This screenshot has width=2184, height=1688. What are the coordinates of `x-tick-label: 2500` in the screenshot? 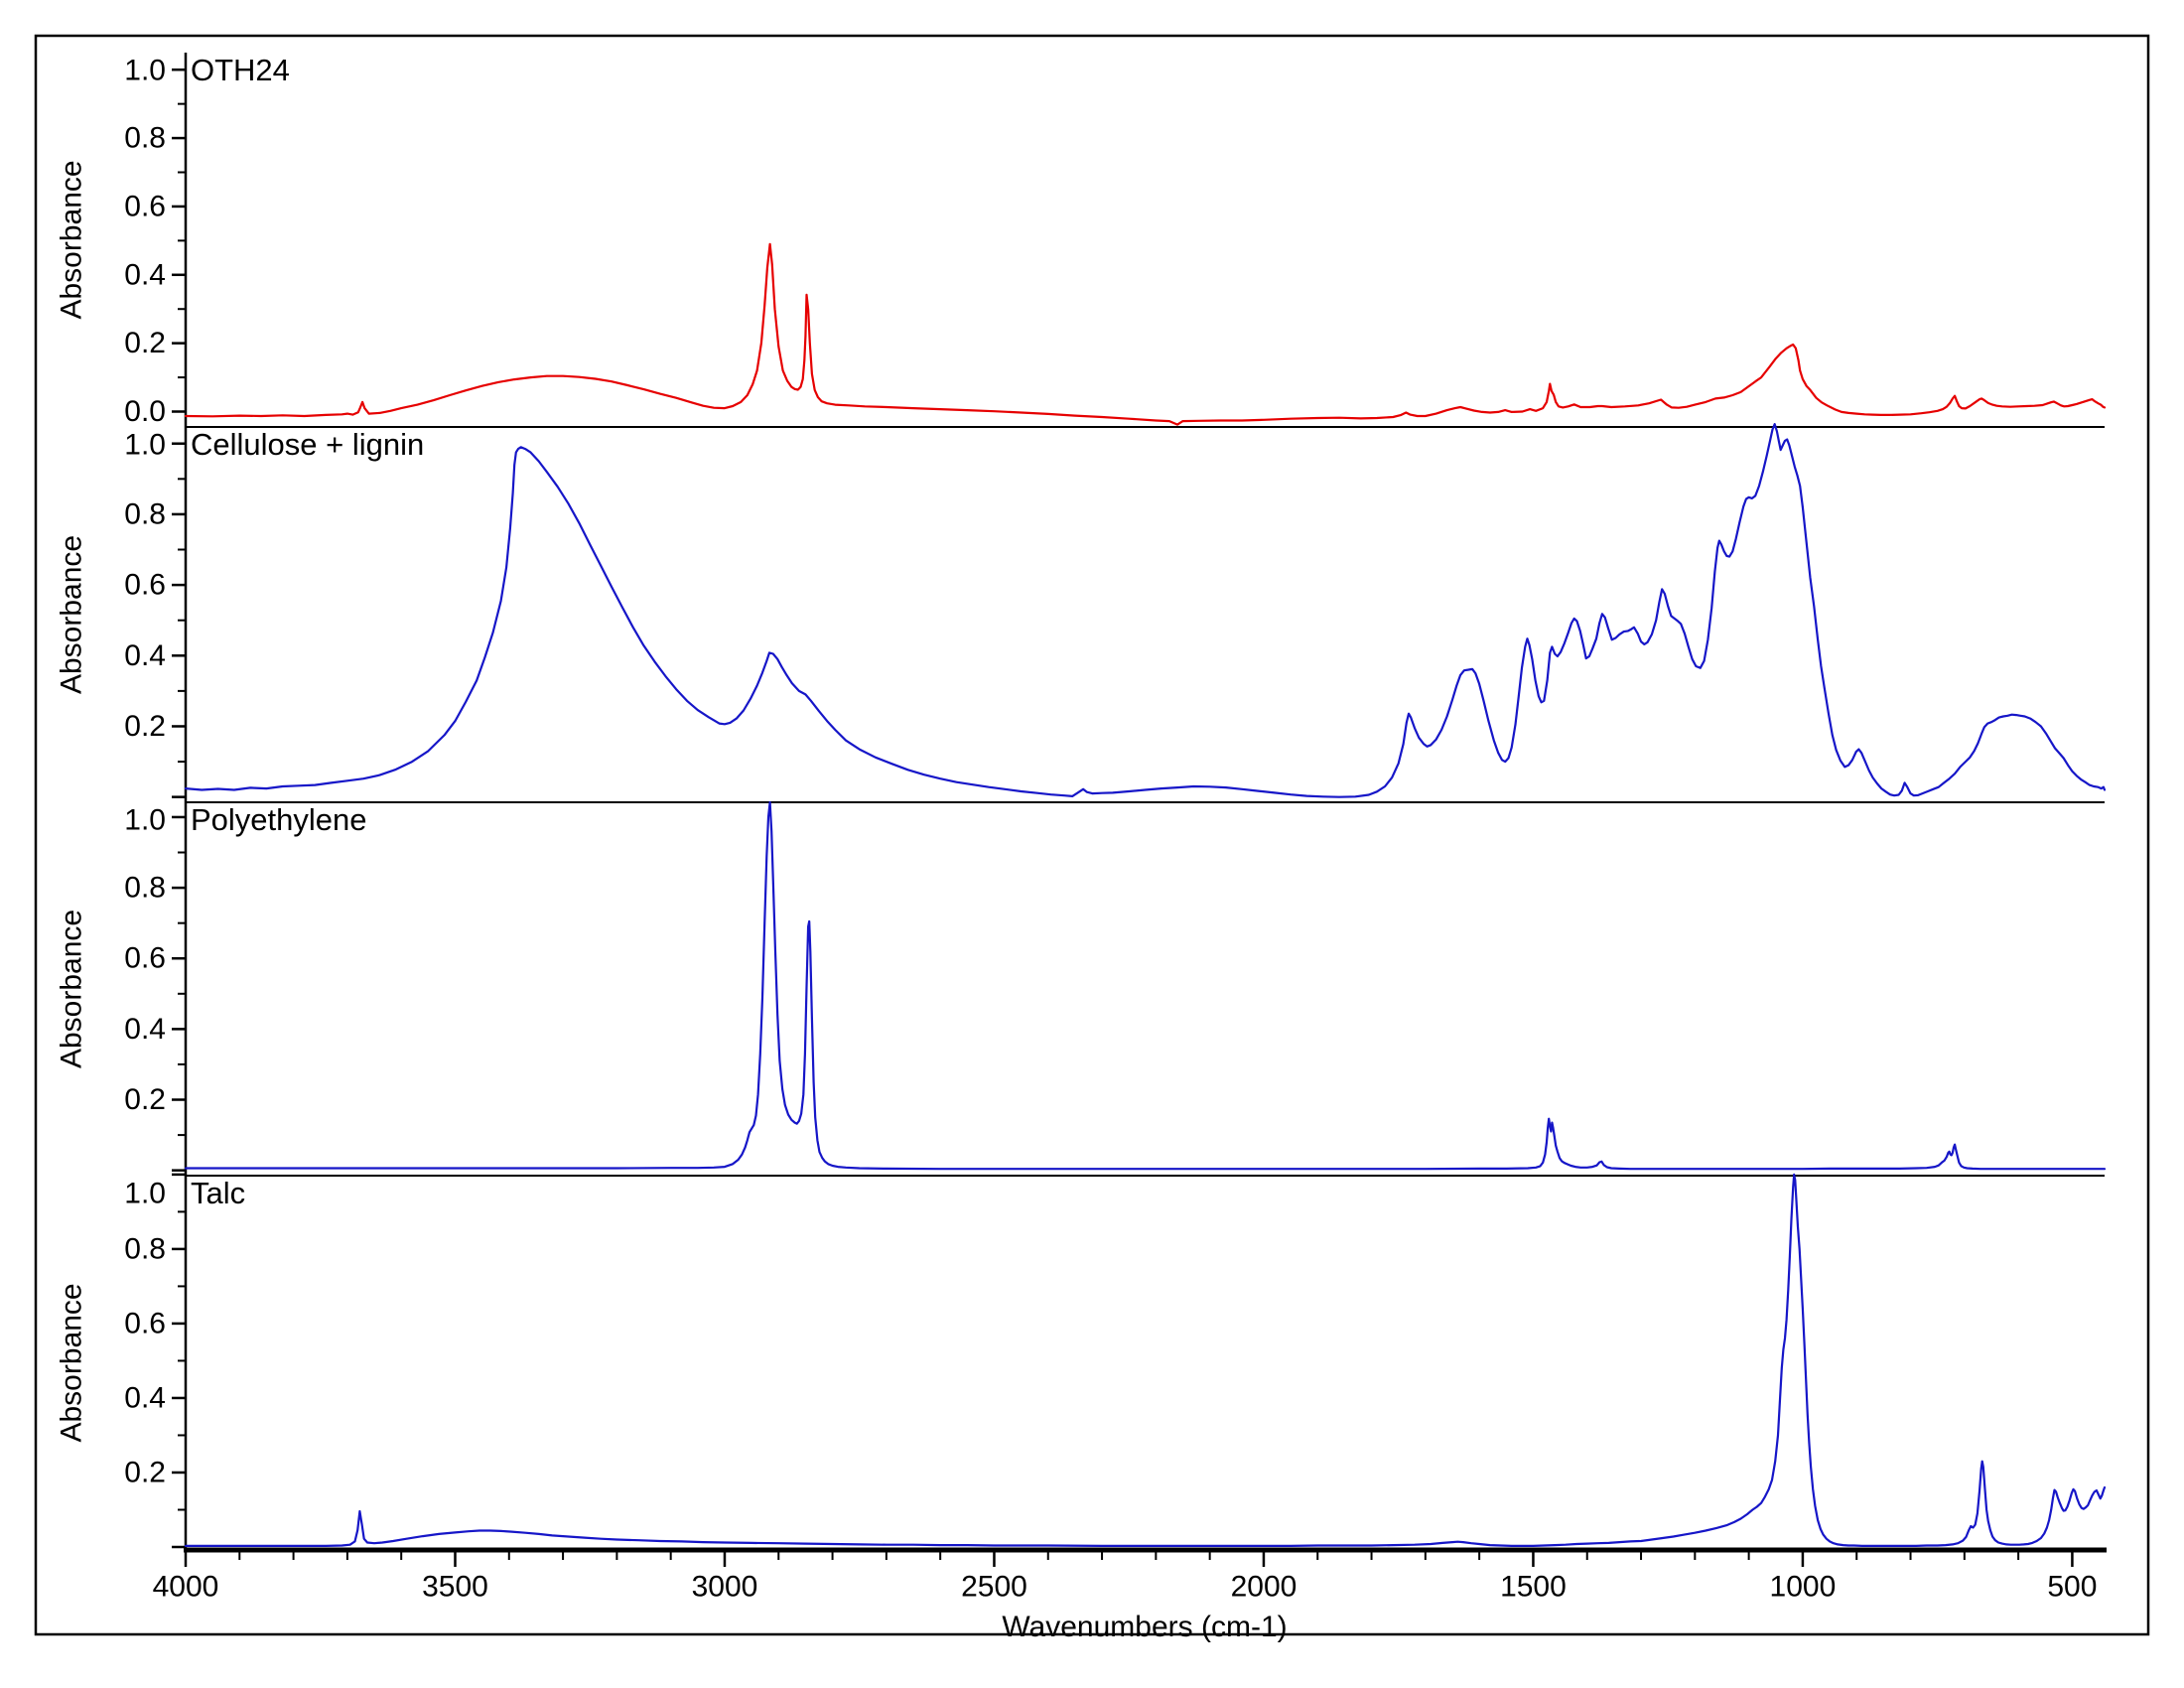 It's located at (994, 1587).